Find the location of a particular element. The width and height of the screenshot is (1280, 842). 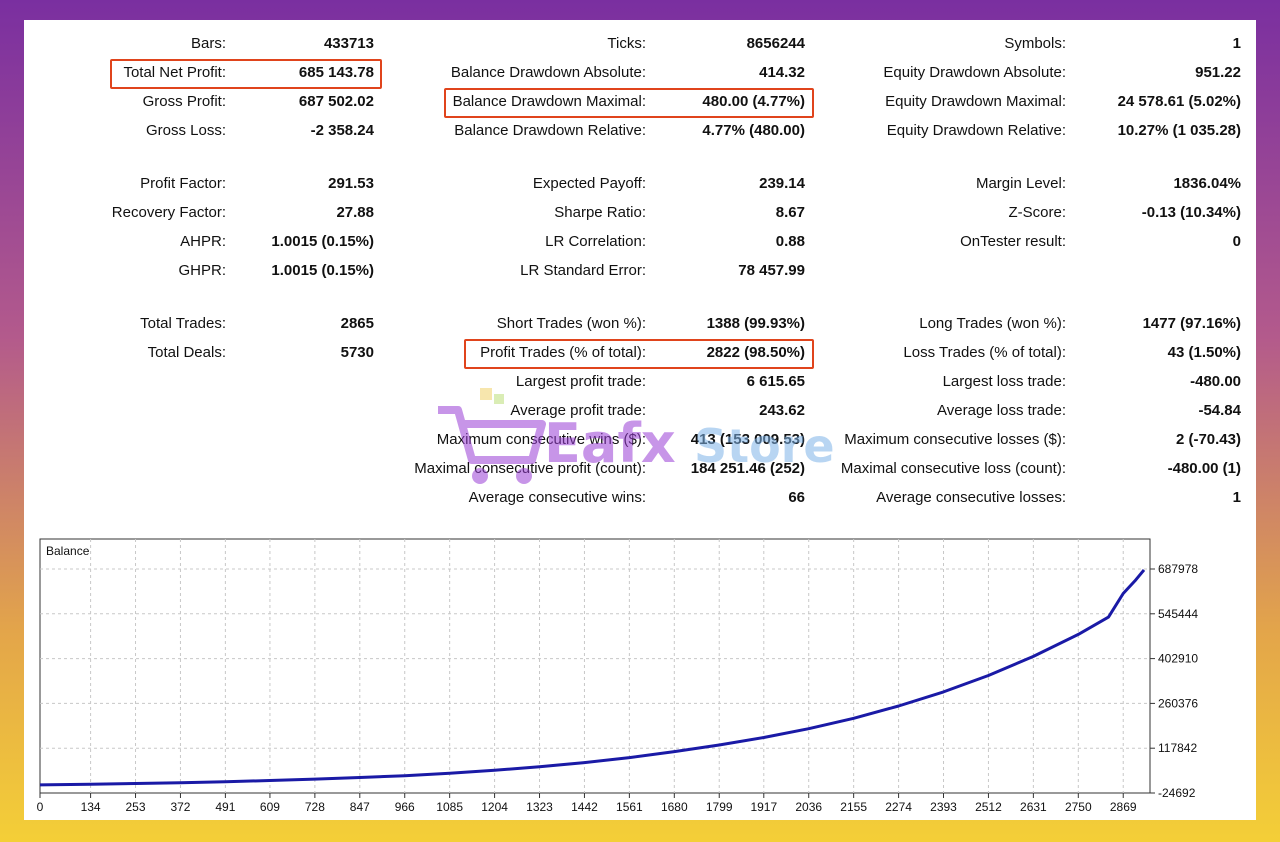

stat-value: 8.67 is located at coordinates (790, 212).